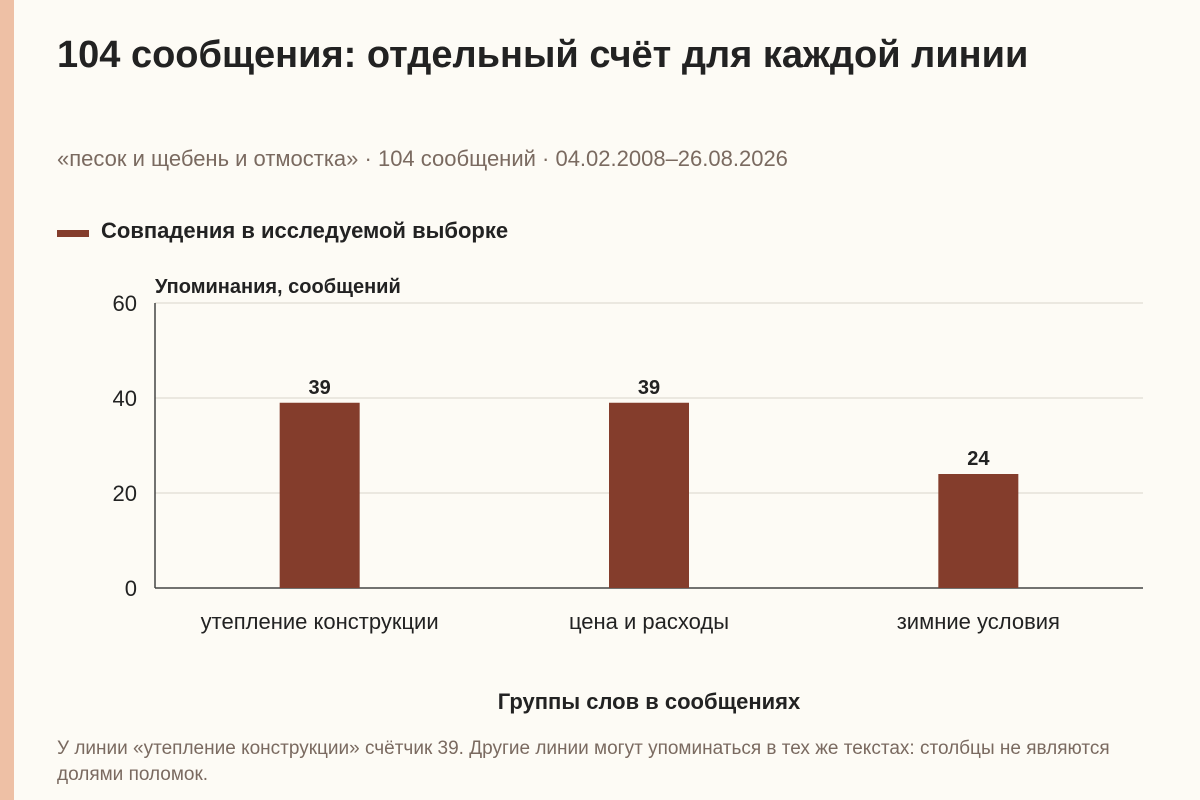  Describe the element at coordinates (125, 493) in the screenshot. I see `y-tick-label: 20` at that location.